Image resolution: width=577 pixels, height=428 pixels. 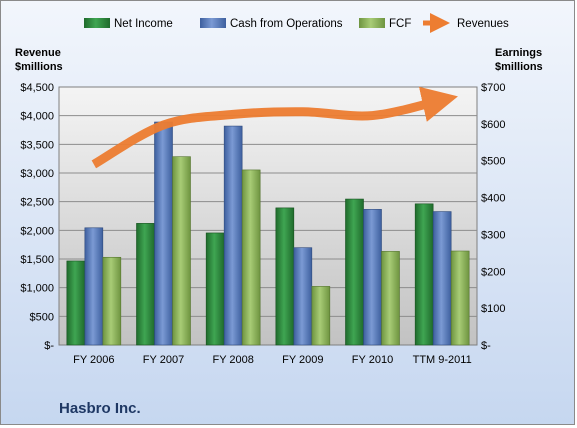 I want to click on x-tick-label: TTM 9-2011, so click(x=442, y=360).